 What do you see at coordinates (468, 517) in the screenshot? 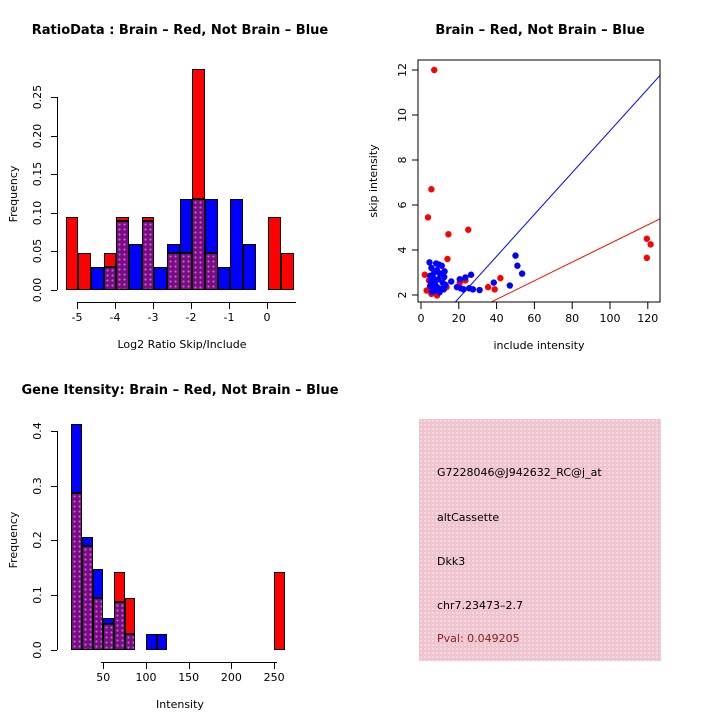
I see `splice-type-text: altCassette` at bounding box center [468, 517].